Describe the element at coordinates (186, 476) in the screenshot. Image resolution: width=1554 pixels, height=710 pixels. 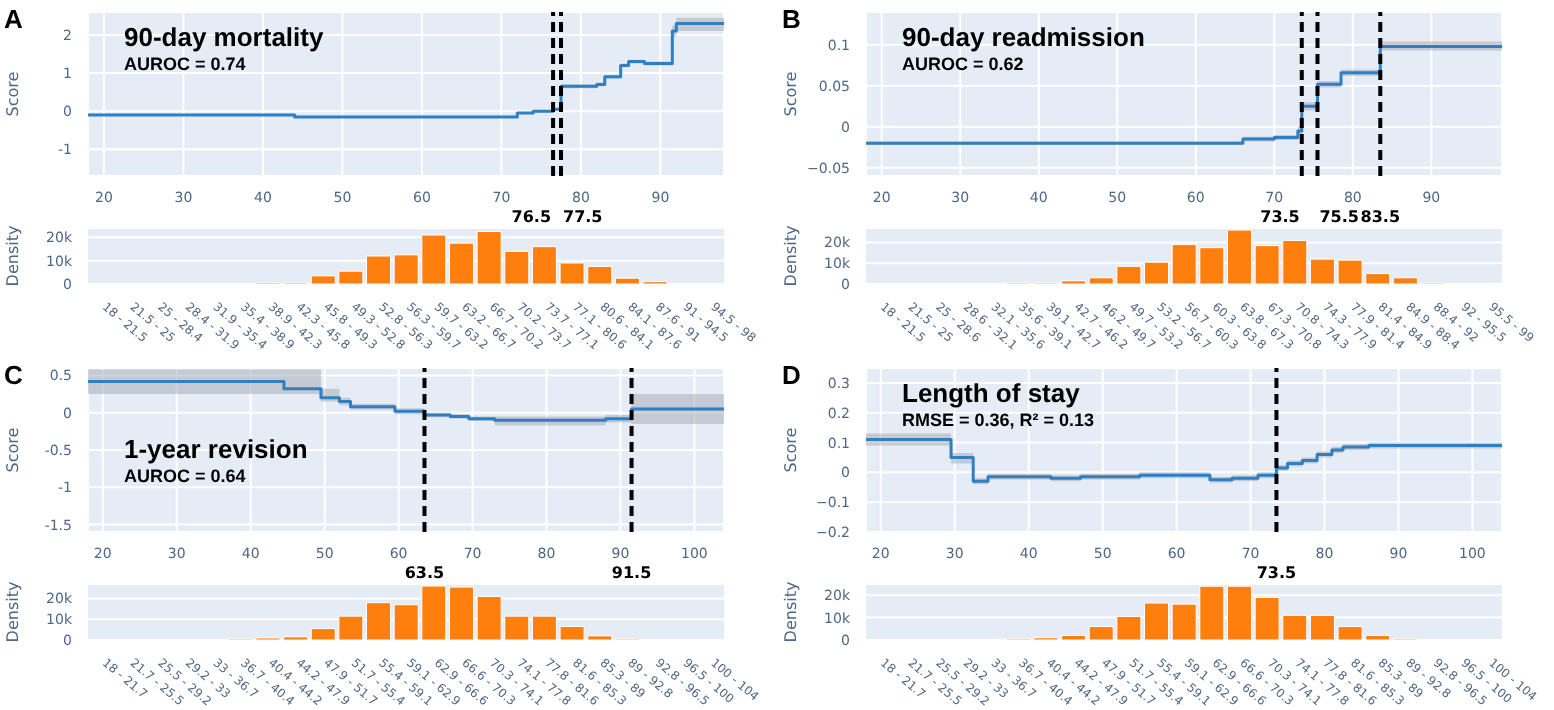
I see `text: AUROC = 0.64` at that location.